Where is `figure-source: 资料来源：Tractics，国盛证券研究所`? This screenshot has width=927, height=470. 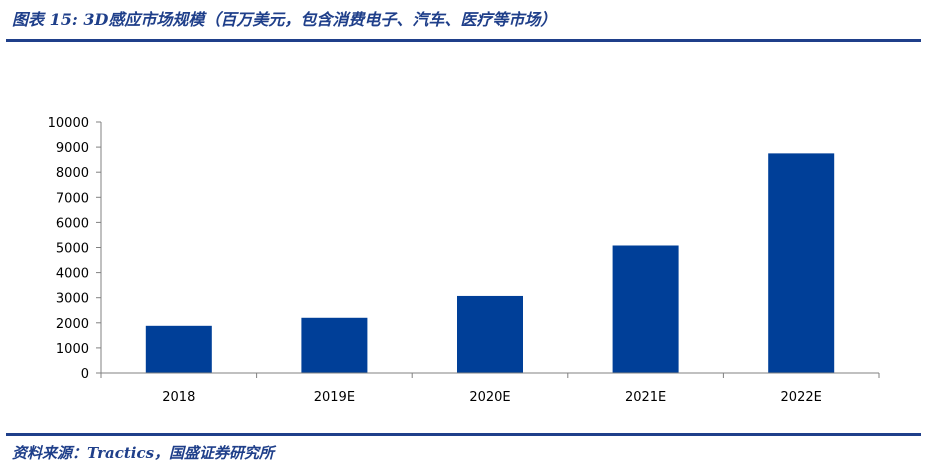
figure-source: 资料来源：Tractics，国盛证券研究所 is located at coordinates (143, 453).